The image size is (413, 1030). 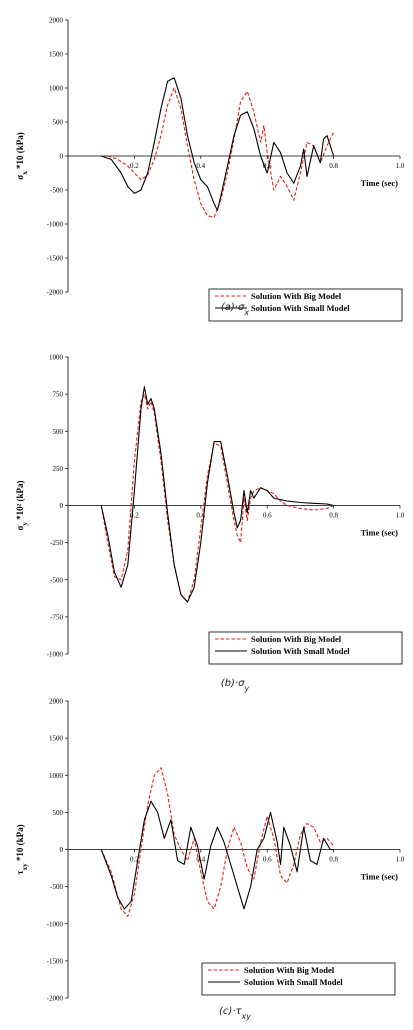 I want to click on figure-caption: (b)·σy, so click(x=235, y=685).